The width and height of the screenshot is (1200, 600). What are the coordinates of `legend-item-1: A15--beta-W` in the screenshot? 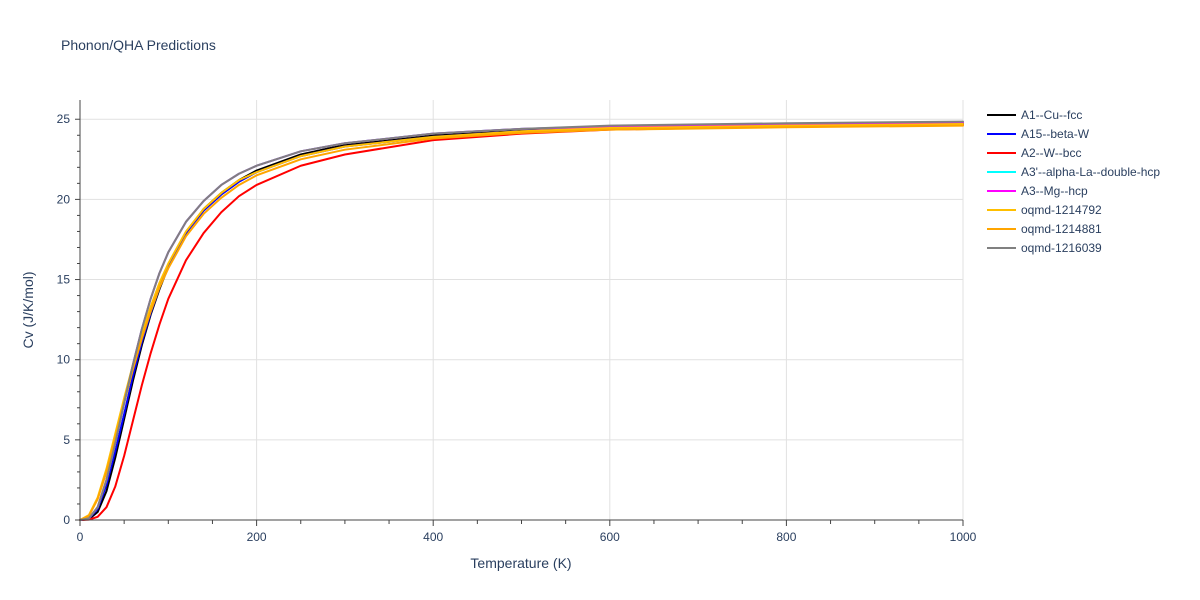 It's located at (1038, 134).